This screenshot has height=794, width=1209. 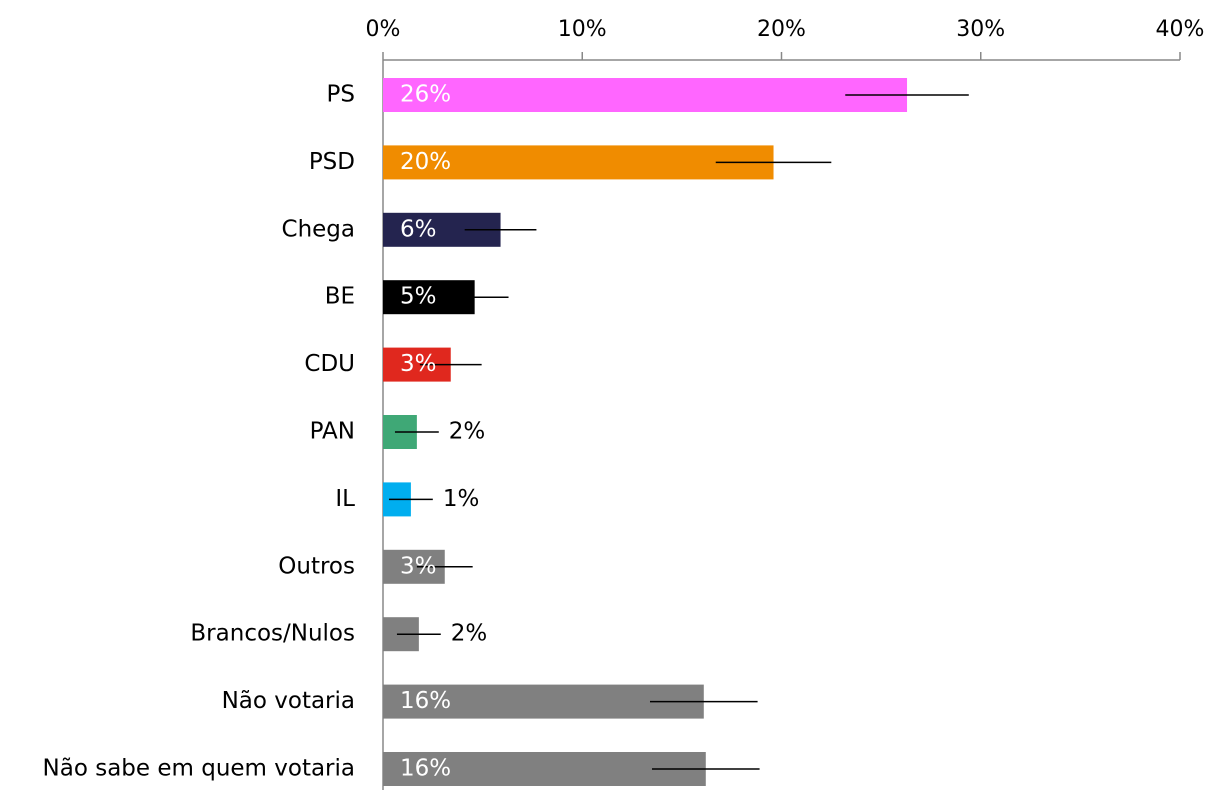 I want to click on category-label: Não sabe em quem votaria, so click(x=199, y=769).